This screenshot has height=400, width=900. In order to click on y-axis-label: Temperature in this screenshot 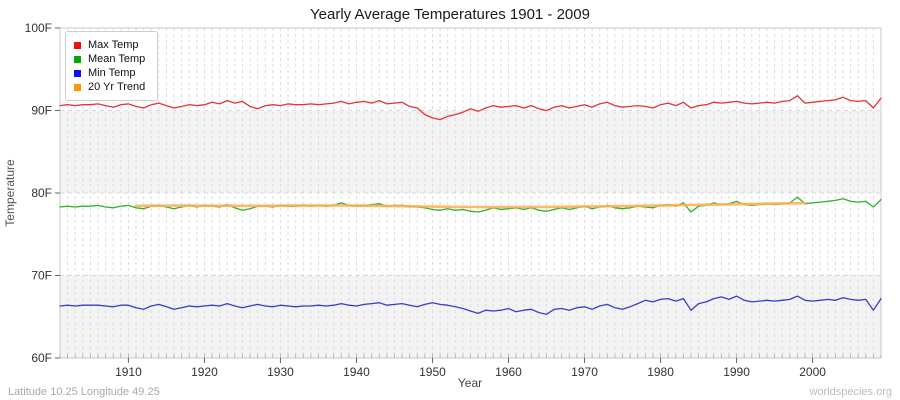, I will do `click(10, 193)`.